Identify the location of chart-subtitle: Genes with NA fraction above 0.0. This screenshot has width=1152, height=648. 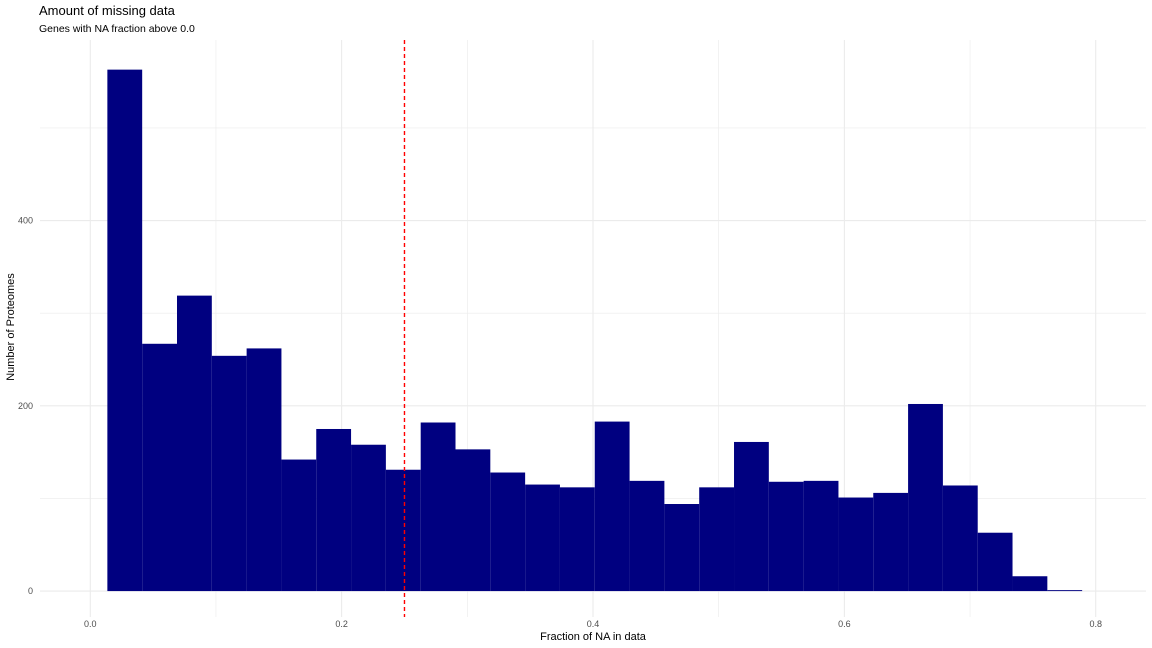
(117, 29).